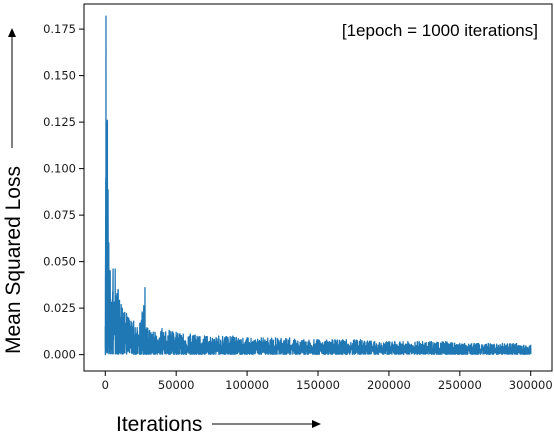  What do you see at coordinates (12, 88) in the screenshot?
I see `y-axis-arrow` at bounding box center [12, 88].